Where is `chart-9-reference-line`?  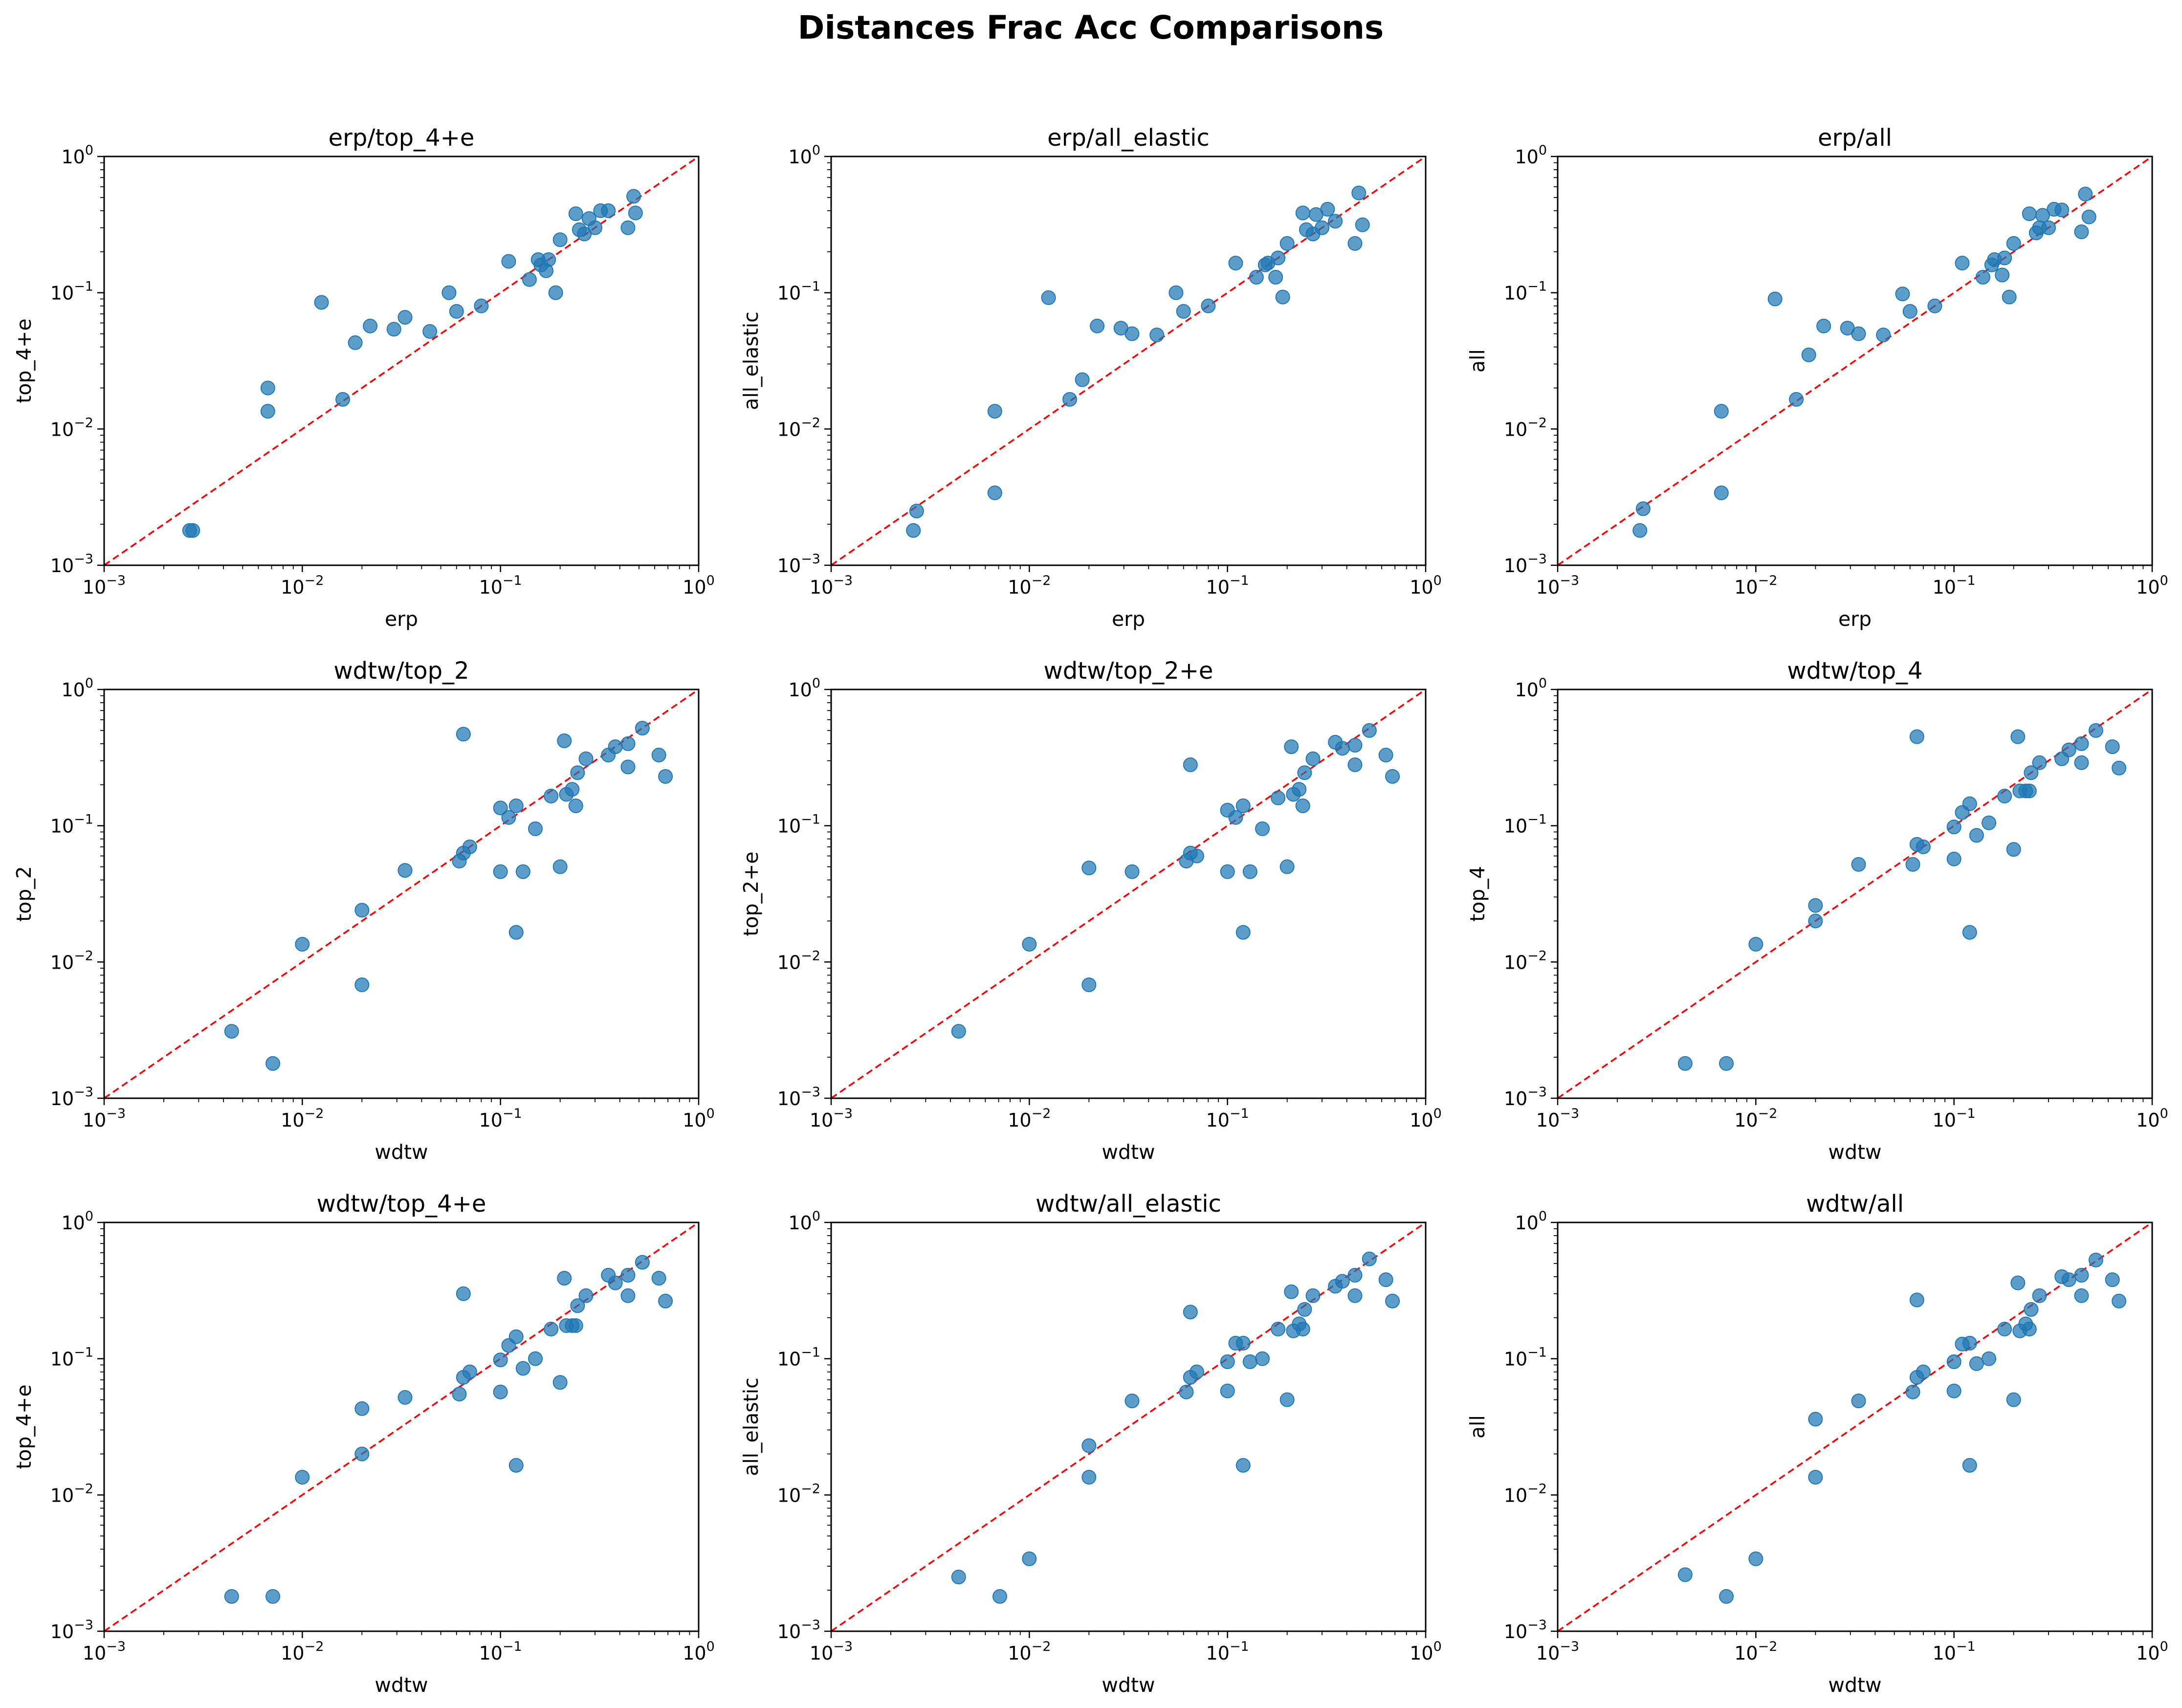 chart-9-reference-line is located at coordinates (1855, 1426).